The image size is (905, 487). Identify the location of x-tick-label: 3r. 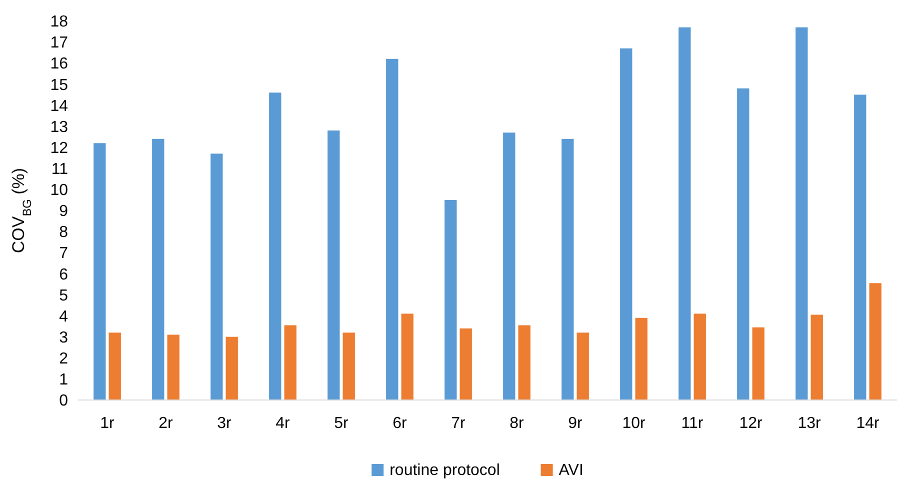
(224, 423).